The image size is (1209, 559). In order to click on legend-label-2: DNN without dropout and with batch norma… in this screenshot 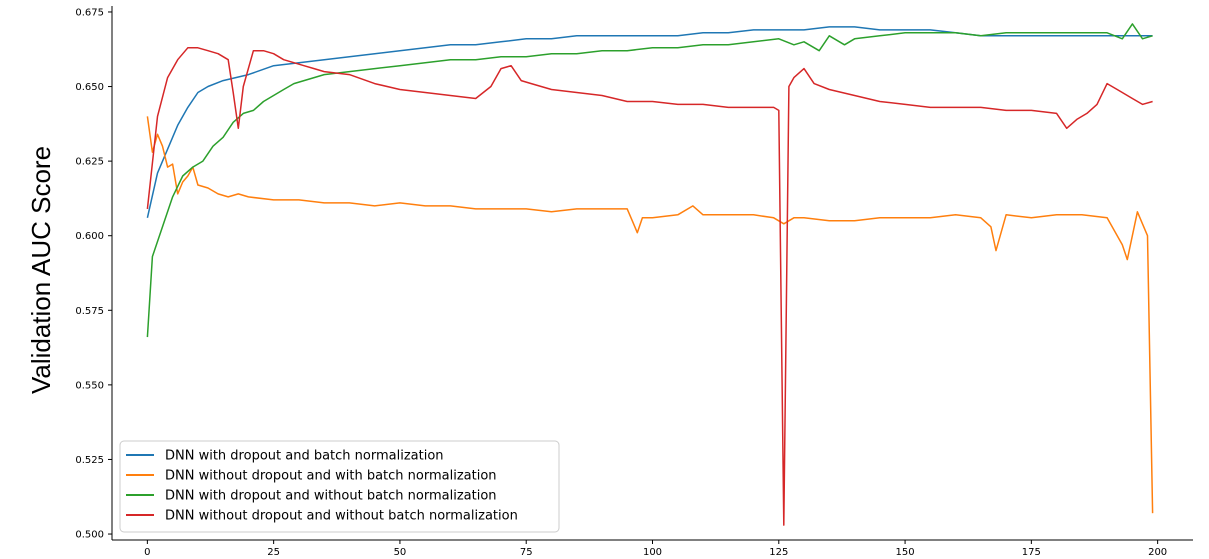, I will do `click(331, 476)`.